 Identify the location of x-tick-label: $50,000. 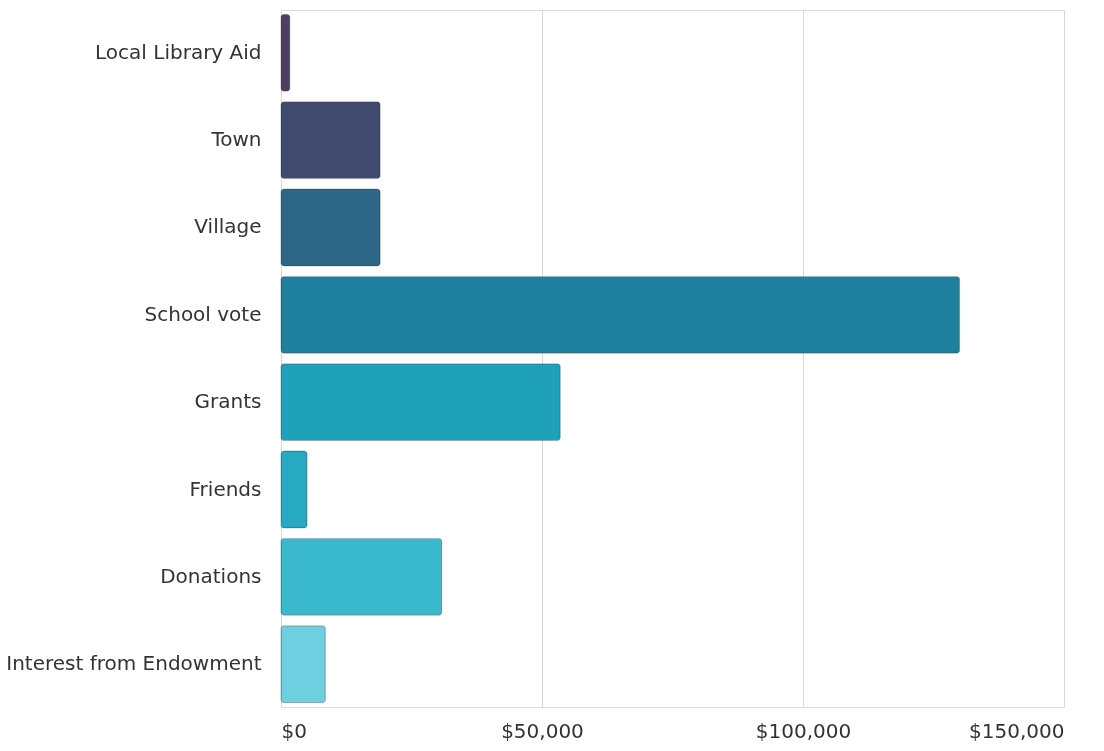
(542, 730).